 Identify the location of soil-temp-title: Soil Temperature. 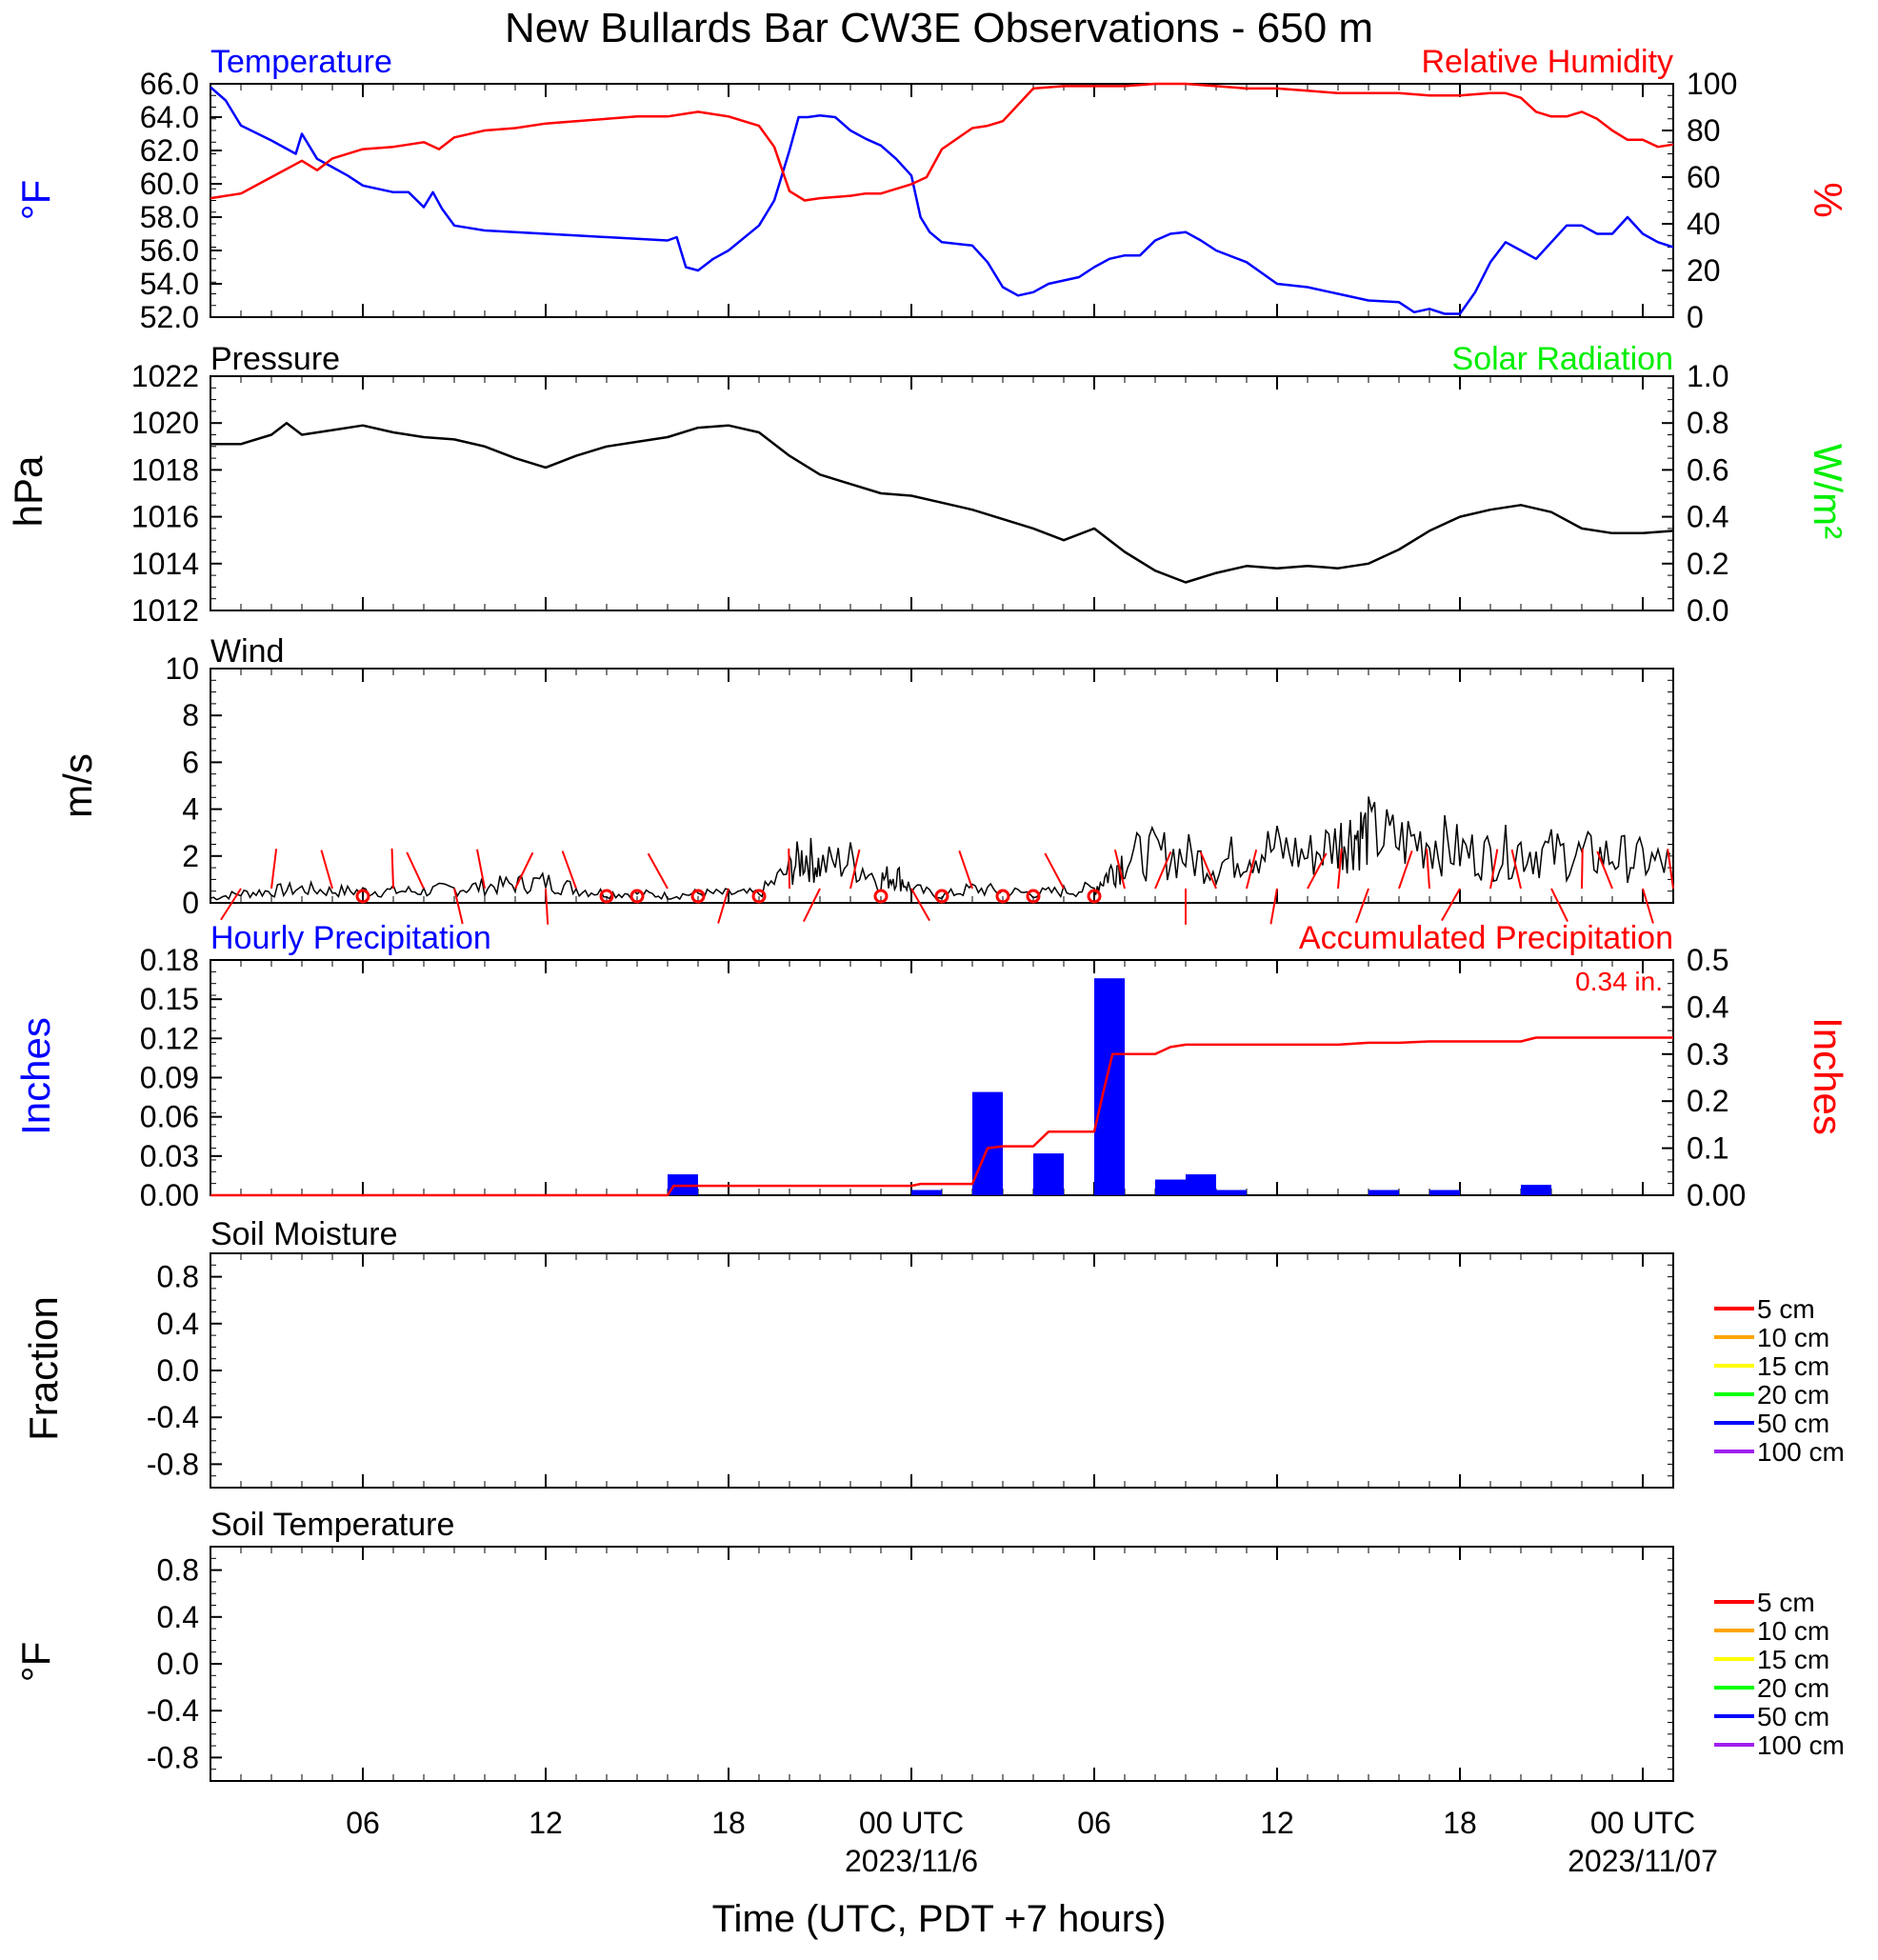
(332, 1525).